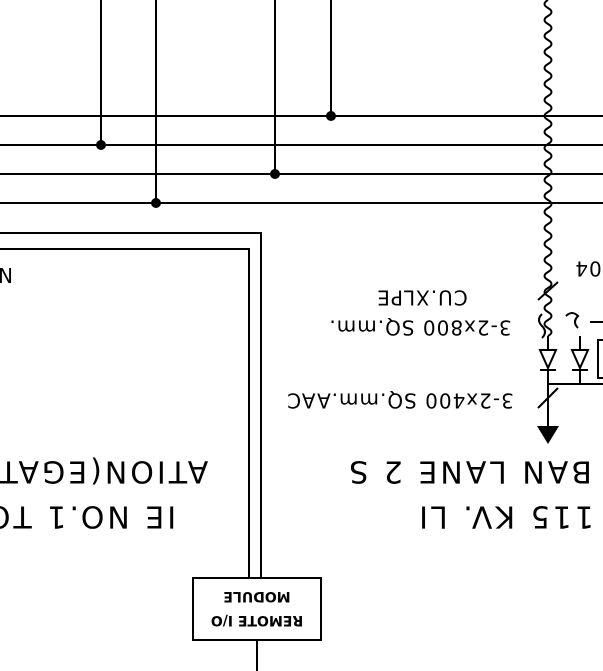  I want to click on left-title-line1: ATION(EGAT), so click(104, 471).